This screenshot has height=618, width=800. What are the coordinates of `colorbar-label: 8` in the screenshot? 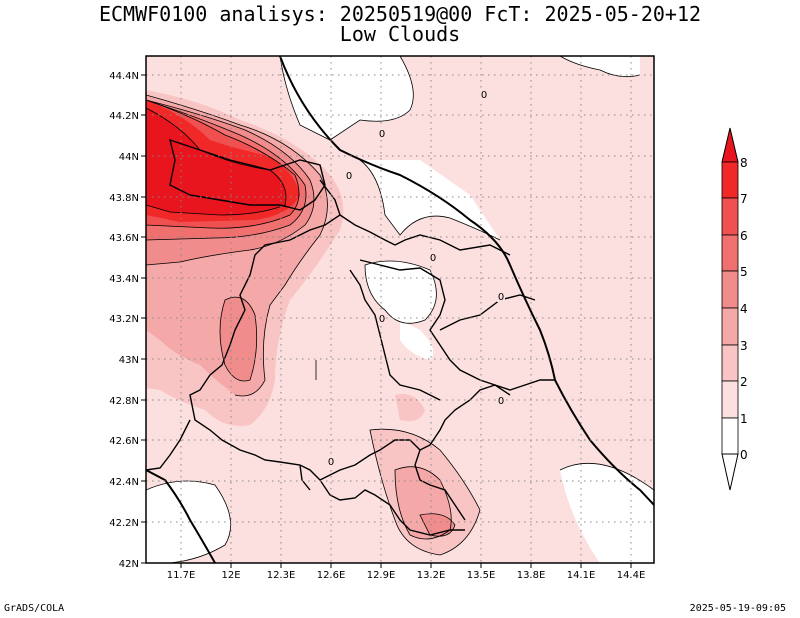 It's located at (744, 163).